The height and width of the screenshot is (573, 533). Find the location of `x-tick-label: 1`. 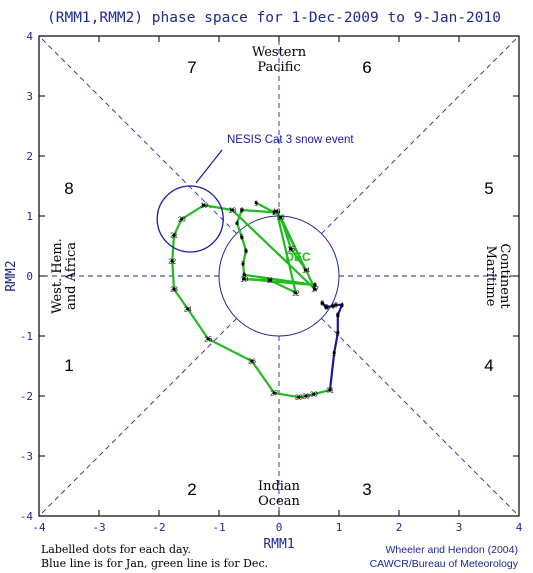

x-tick-label: 1 is located at coordinates (339, 527).